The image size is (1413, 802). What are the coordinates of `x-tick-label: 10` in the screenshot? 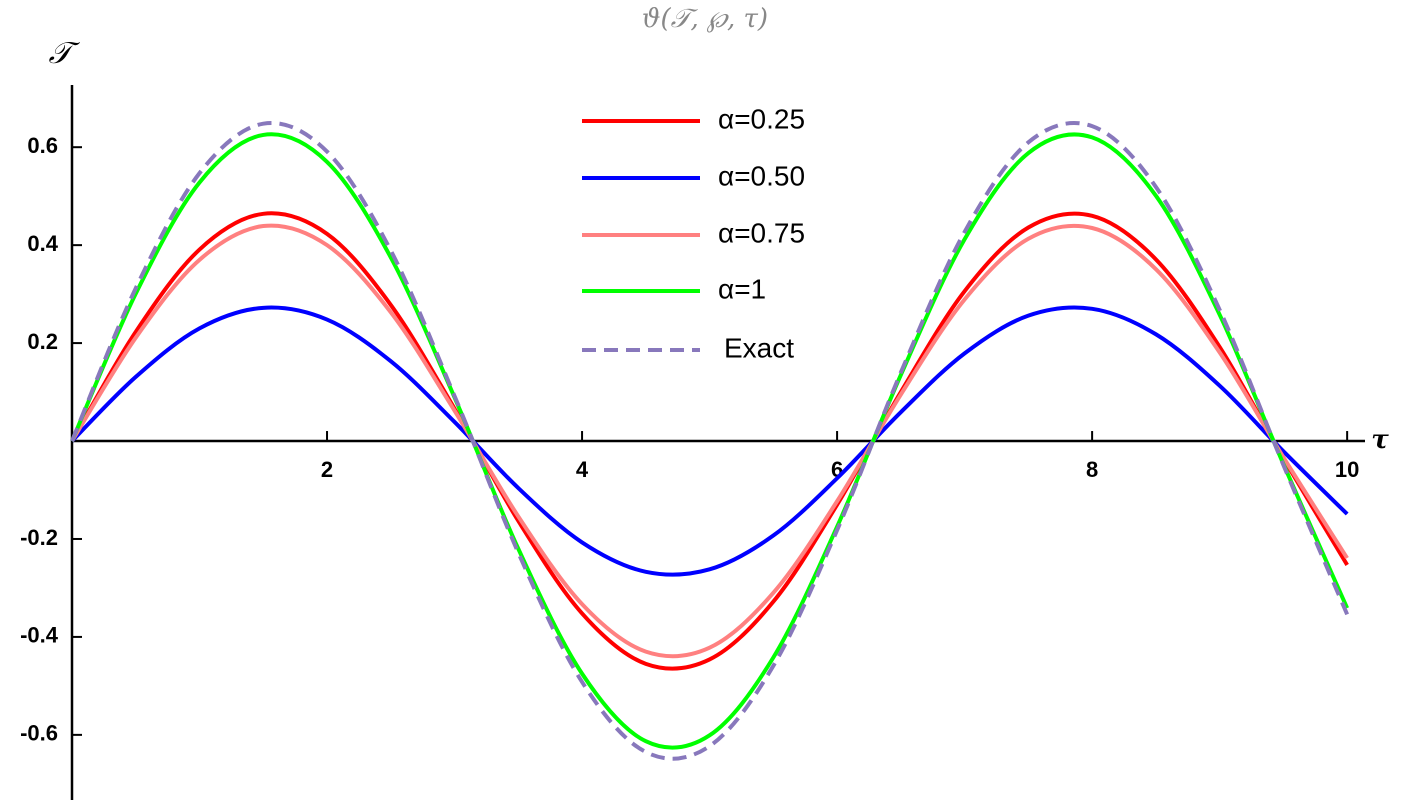 It's located at (1347, 469).